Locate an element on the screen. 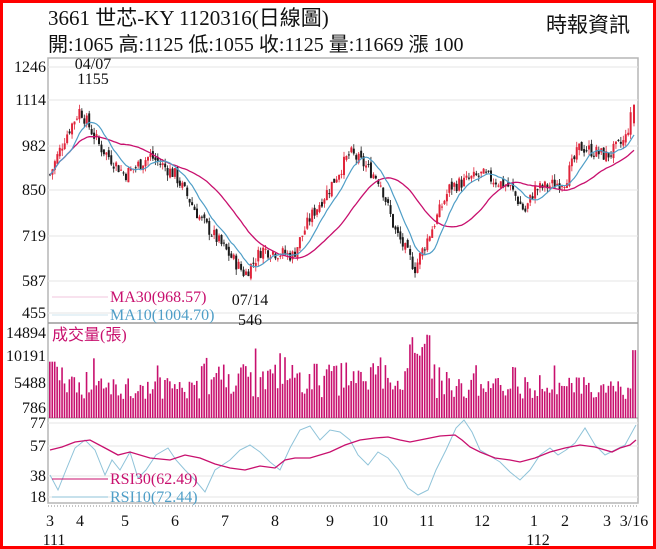 Image resolution: width=656 pixels, height=549 pixels. y-tick-label: 38 is located at coordinates (38, 476).